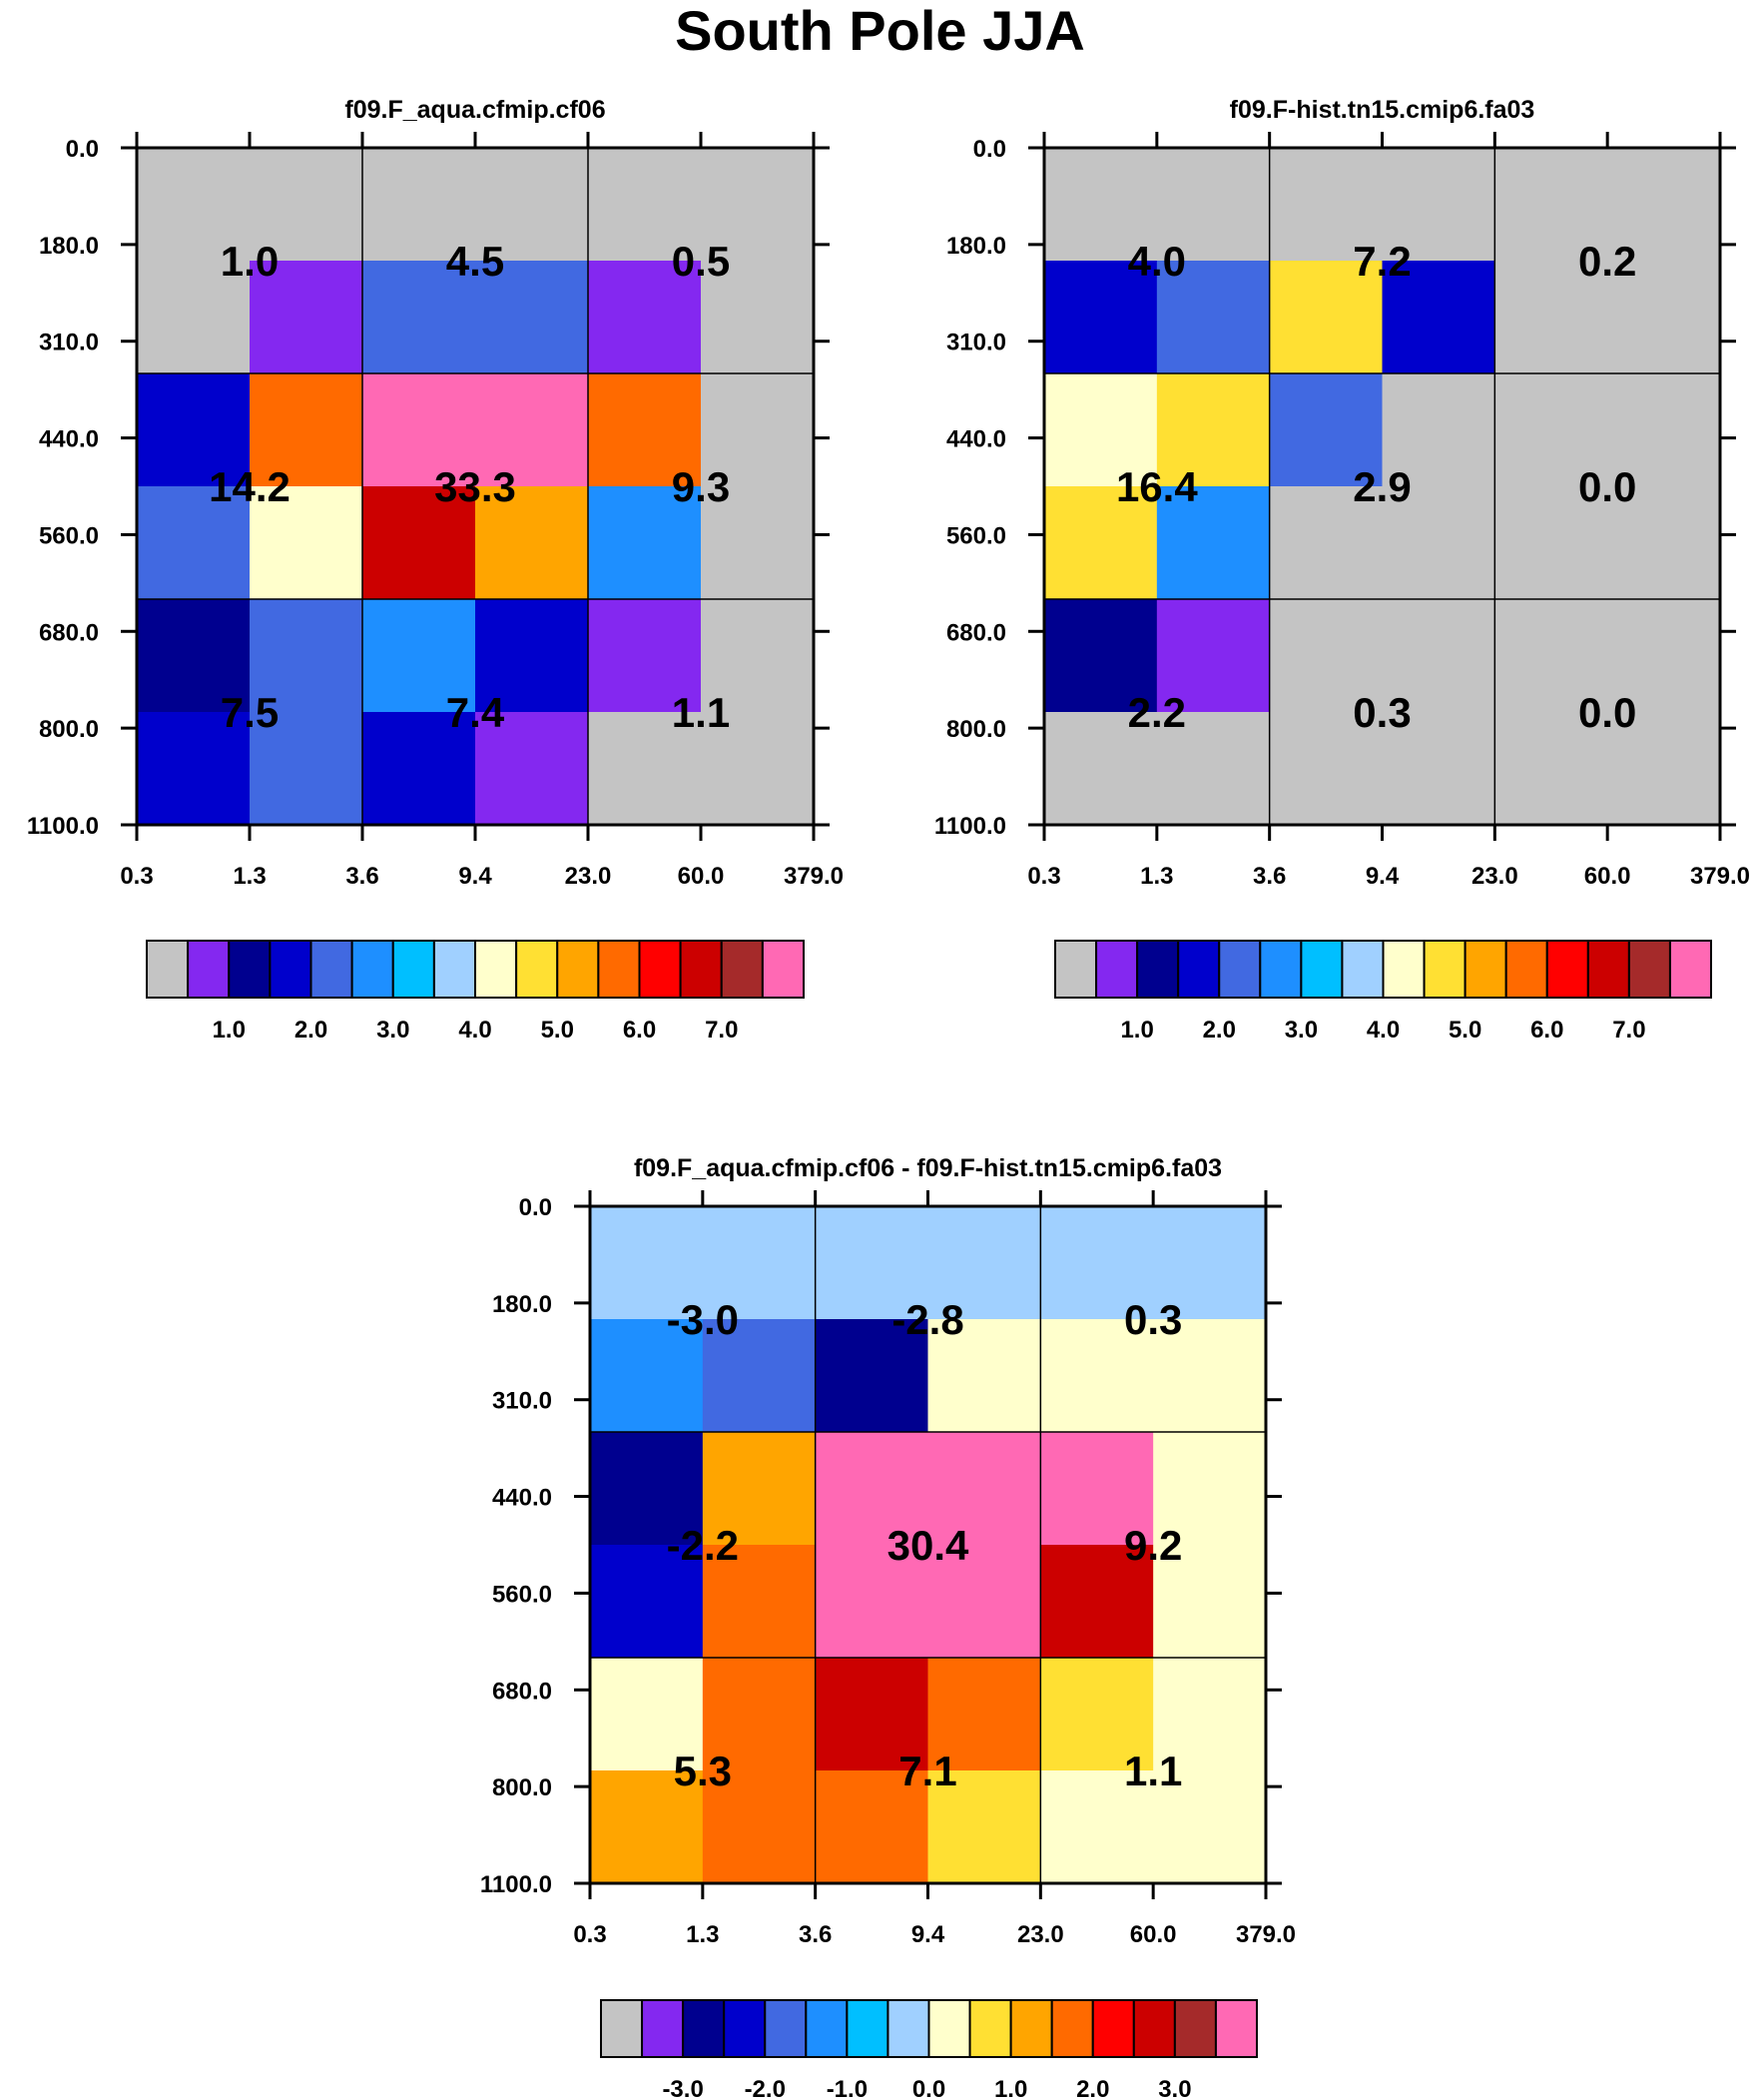  I want to click on colorbar-label: 7.0, so click(1628, 1030).